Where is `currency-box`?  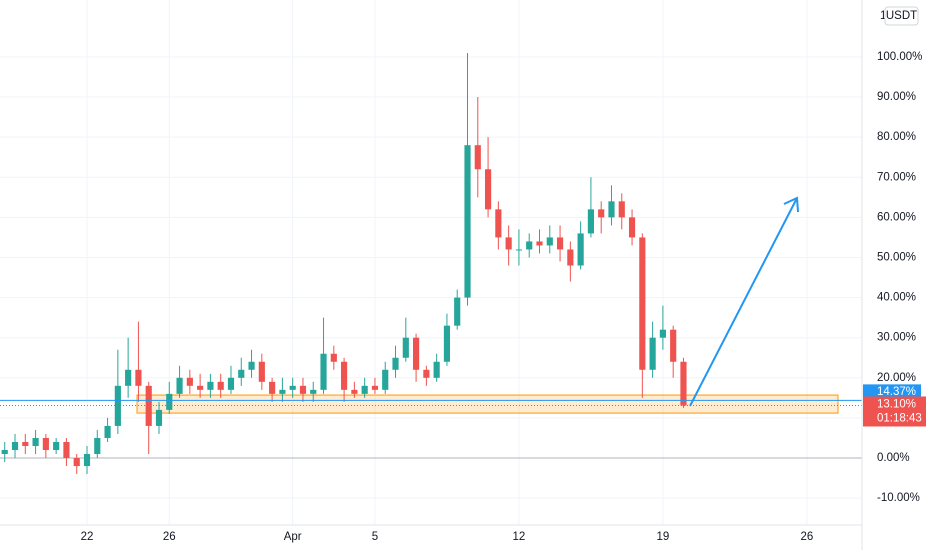
currency-box is located at coordinates (901, 16).